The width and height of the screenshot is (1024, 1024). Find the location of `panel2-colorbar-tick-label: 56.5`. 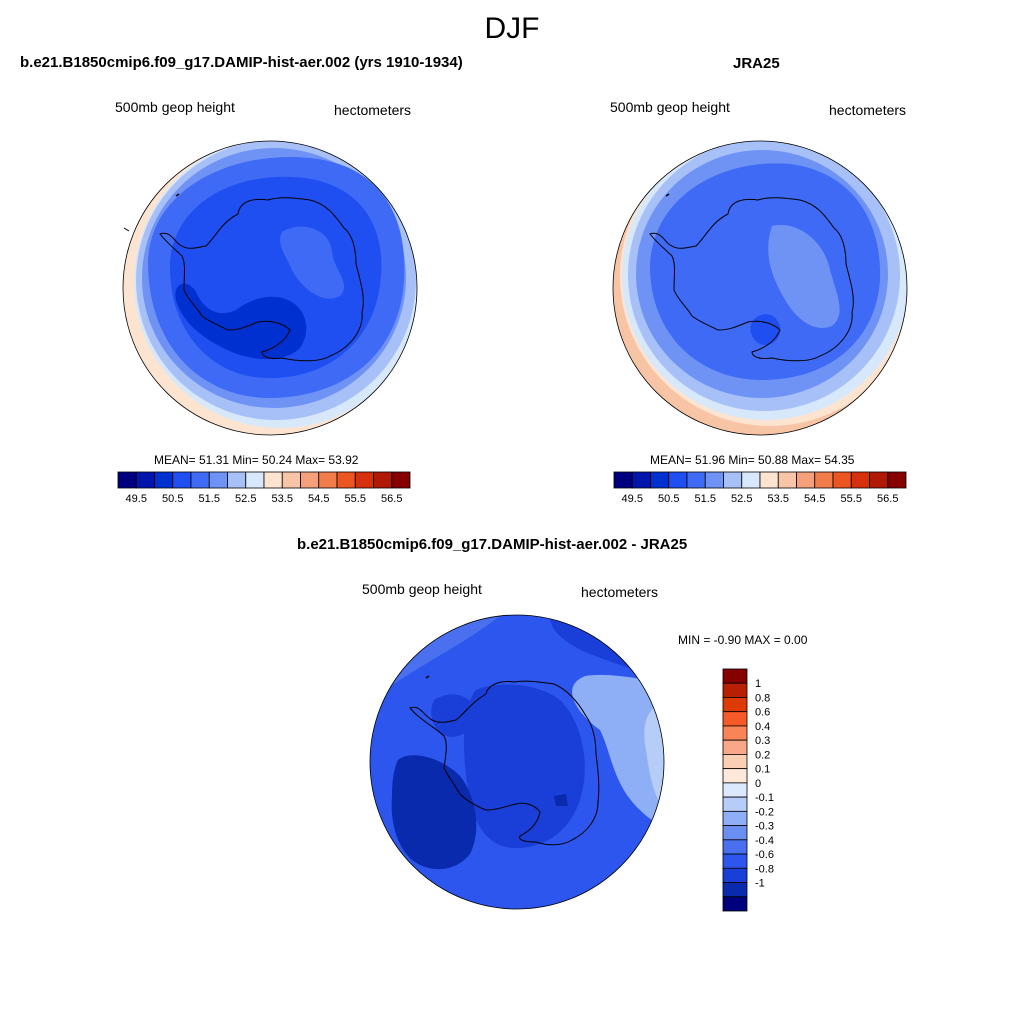

panel2-colorbar-tick-label: 56.5 is located at coordinates (887, 499).